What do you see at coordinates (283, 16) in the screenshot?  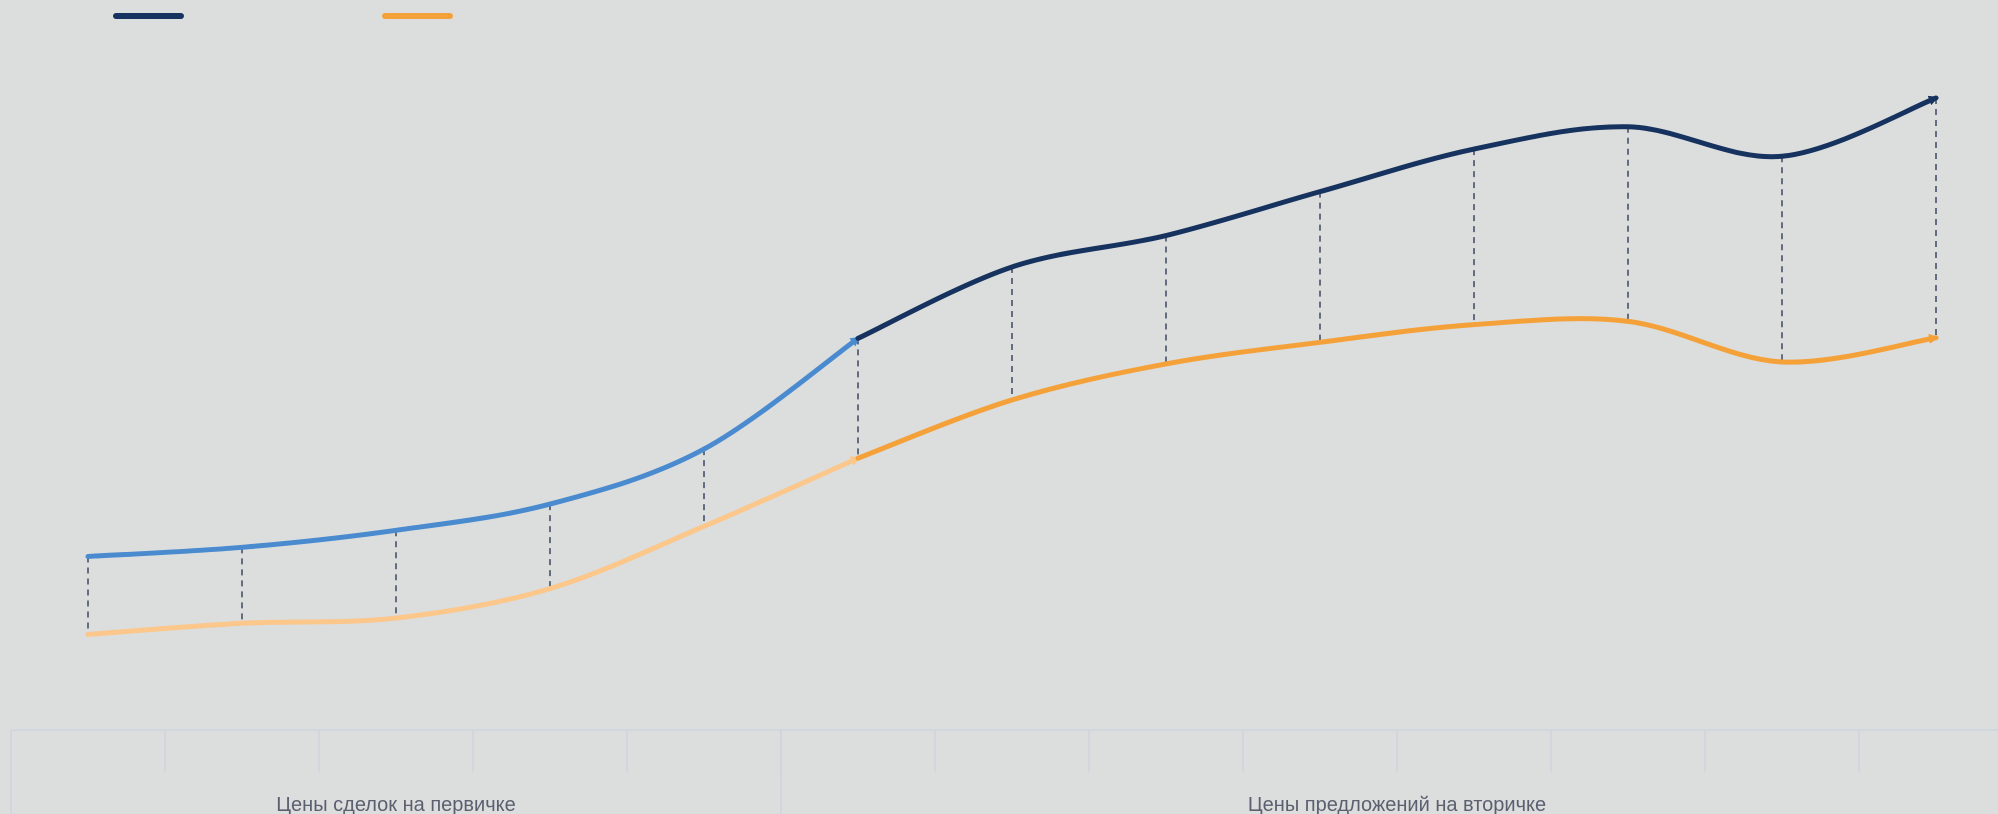 I see `legend` at bounding box center [283, 16].